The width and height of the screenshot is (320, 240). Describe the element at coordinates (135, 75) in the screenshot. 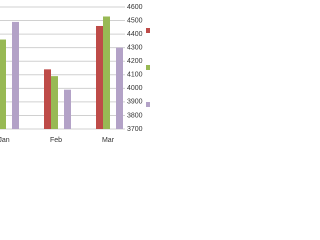

I see `y-tick-label: 4100` at that location.